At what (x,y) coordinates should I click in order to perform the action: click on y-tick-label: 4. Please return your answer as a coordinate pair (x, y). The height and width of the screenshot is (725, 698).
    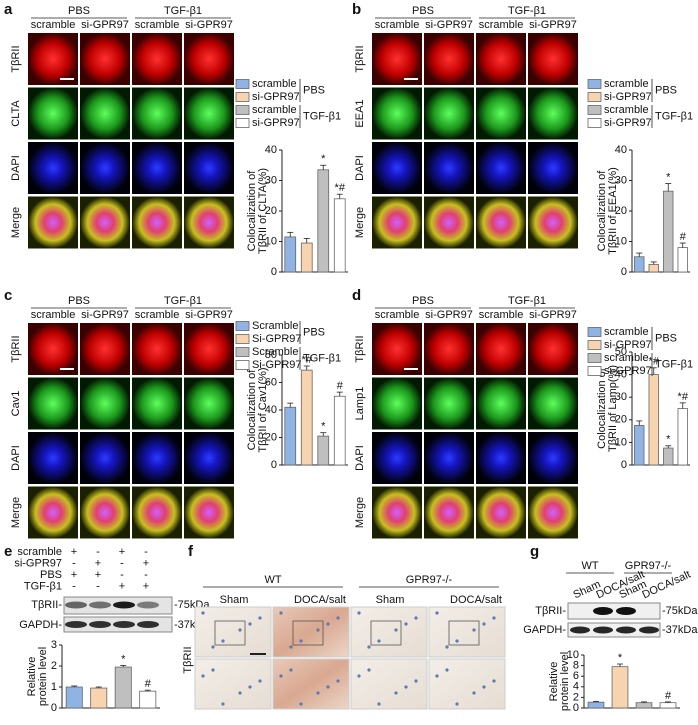
    Looking at the image, I should click on (576, 687).